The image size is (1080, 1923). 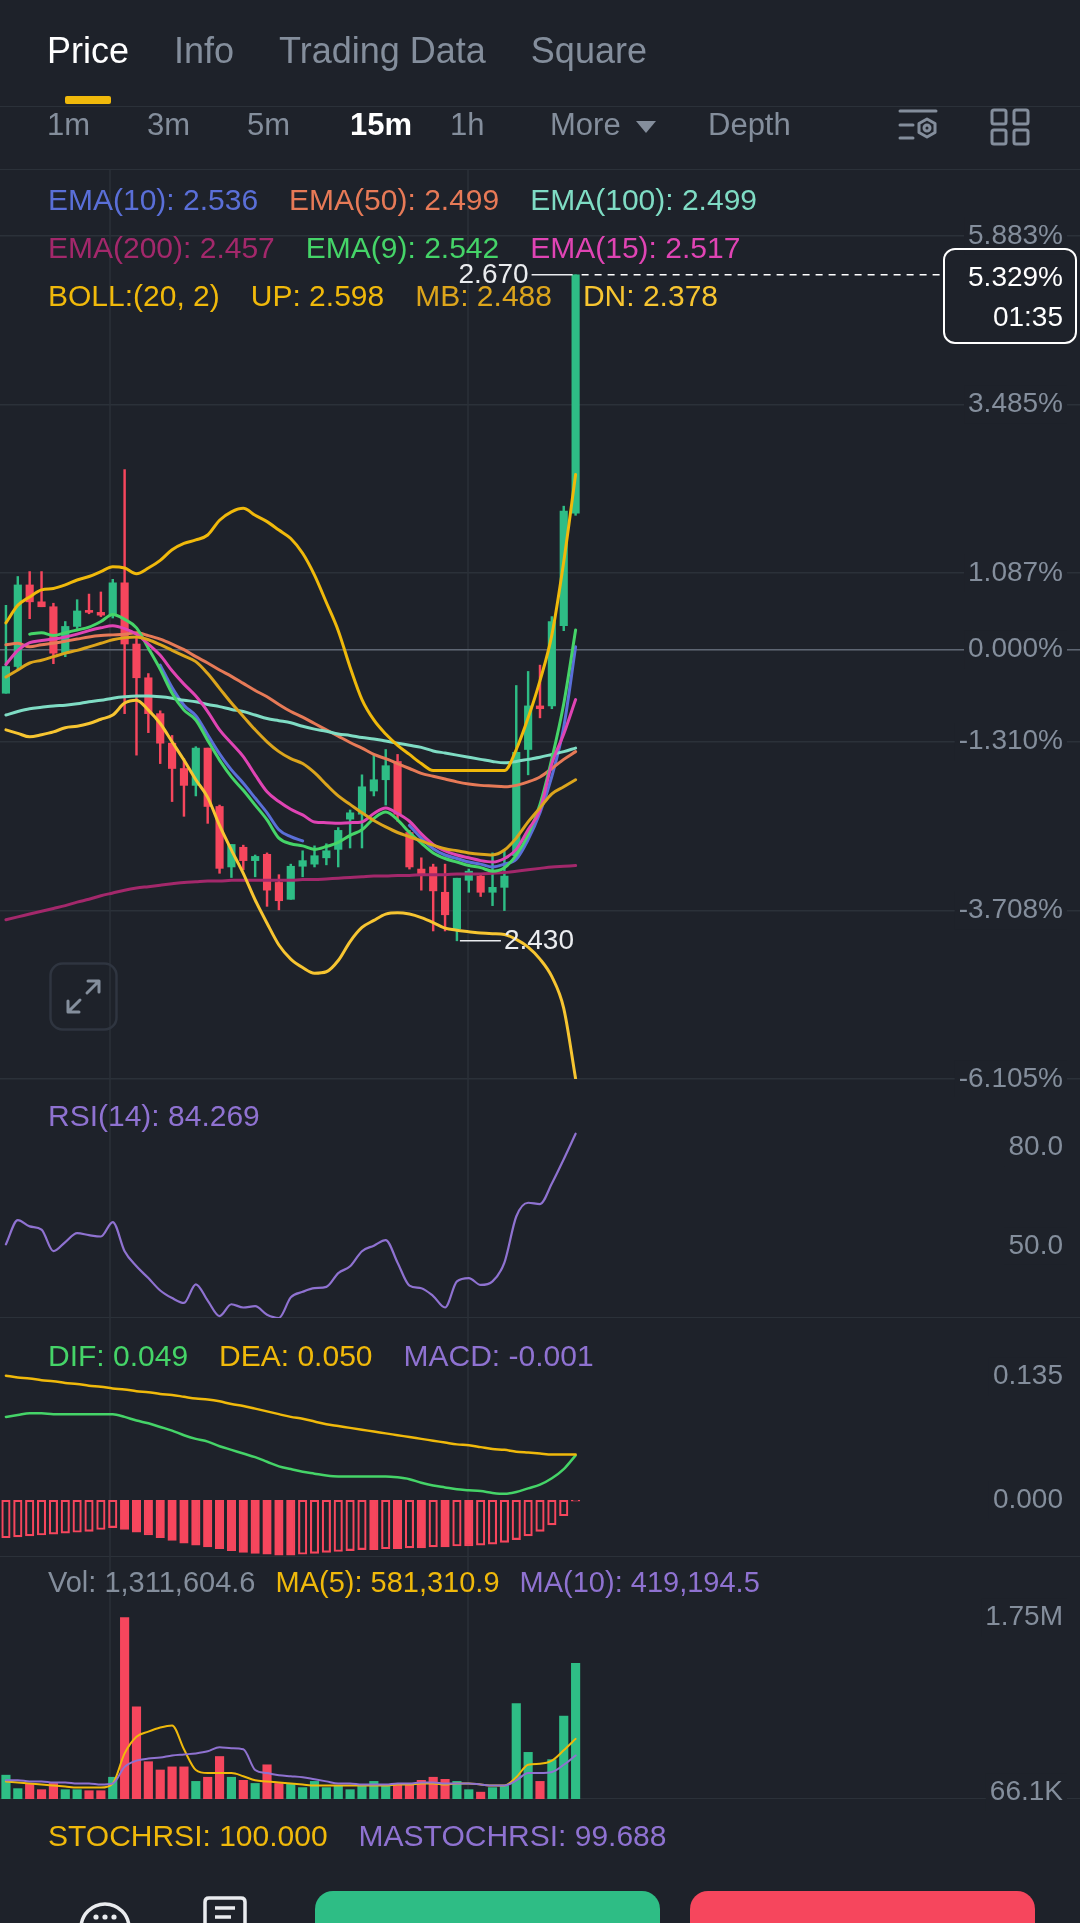 What do you see at coordinates (588, 51) in the screenshot?
I see `text: Square` at bounding box center [588, 51].